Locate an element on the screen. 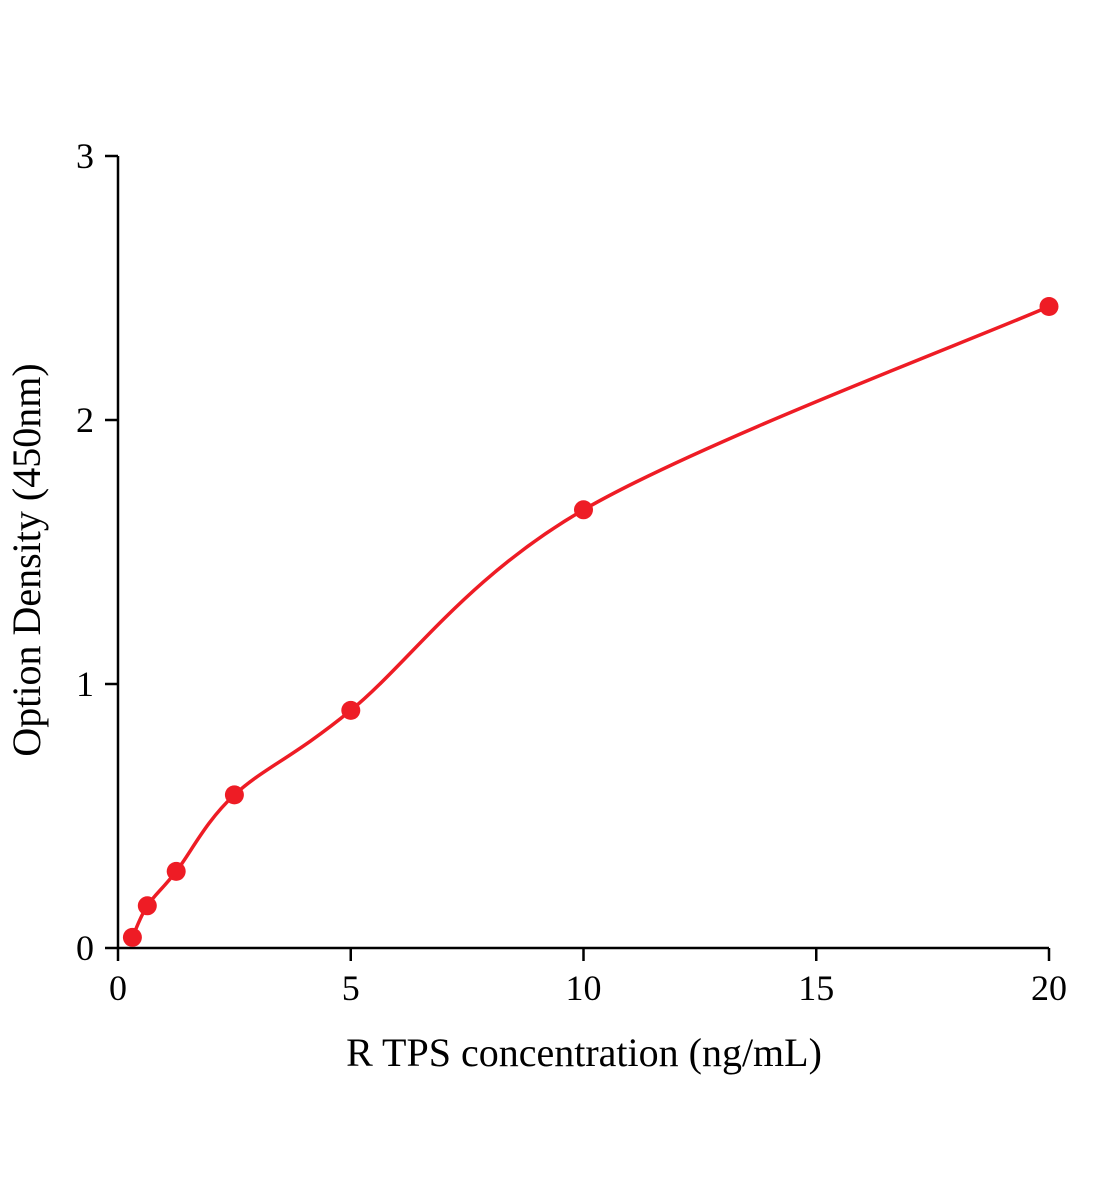  x-tick-label: 20 is located at coordinates (1049, 988).